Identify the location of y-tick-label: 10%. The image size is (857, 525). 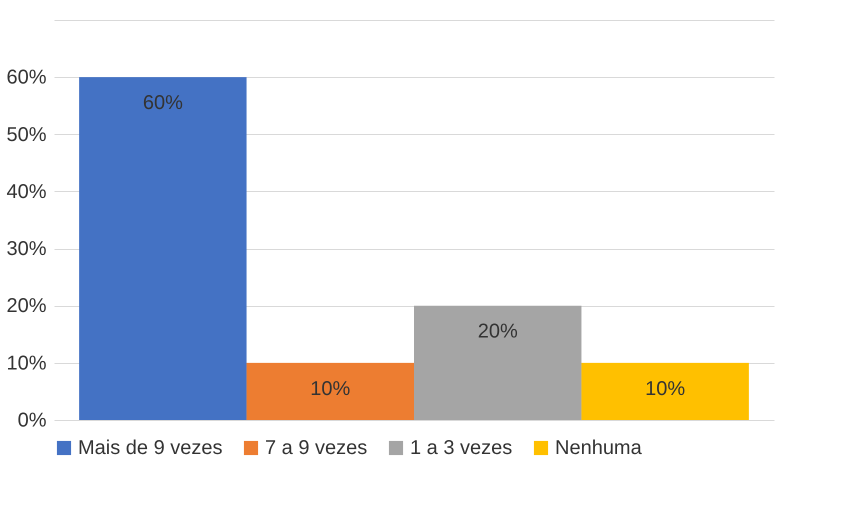
(26, 363).